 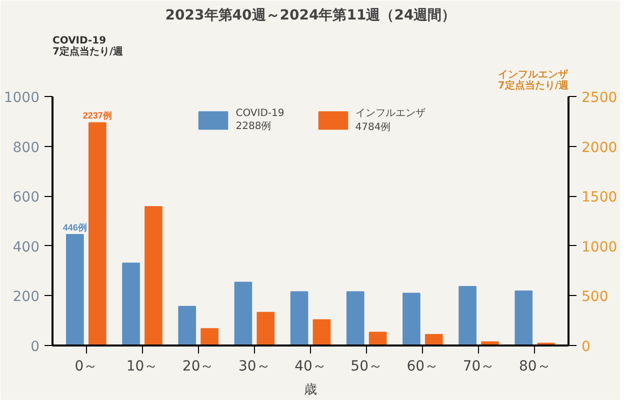 What do you see at coordinates (26, 247) in the screenshot?
I see `y-tick-label: 400` at bounding box center [26, 247].